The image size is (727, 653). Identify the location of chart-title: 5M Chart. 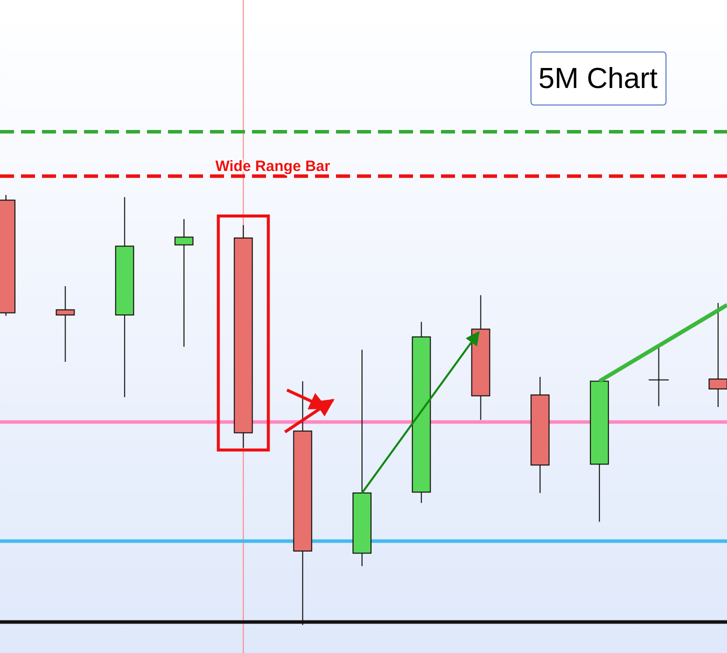
(598, 79).